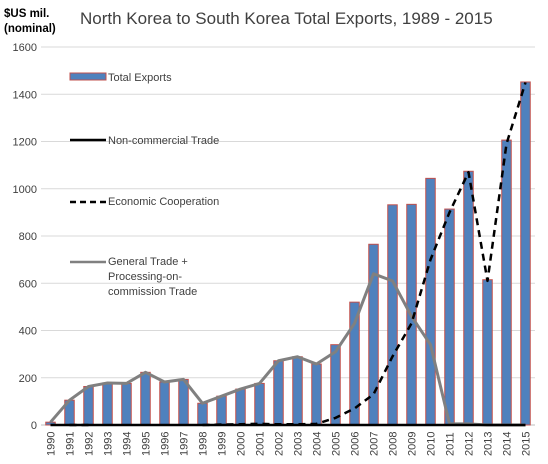 The width and height of the screenshot is (548, 464). What do you see at coordinates (28, 284) in the screenshot?
I see `y-tick-label: 600` at bounding box center [28, 284].